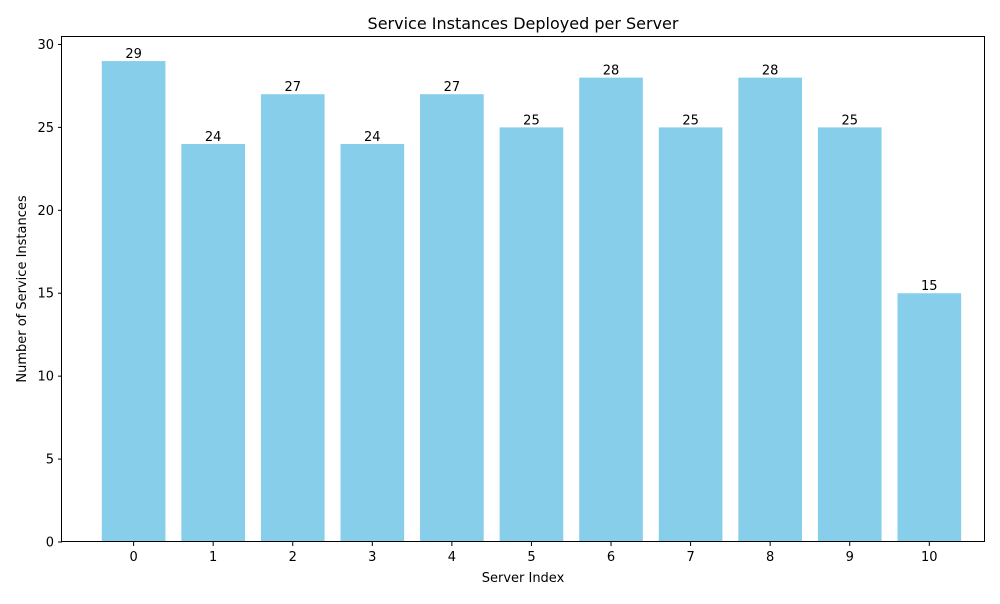 The width and height of the screenshot is (1000, 604). I want to click on y-tick-label: 10, so click(45, 377).